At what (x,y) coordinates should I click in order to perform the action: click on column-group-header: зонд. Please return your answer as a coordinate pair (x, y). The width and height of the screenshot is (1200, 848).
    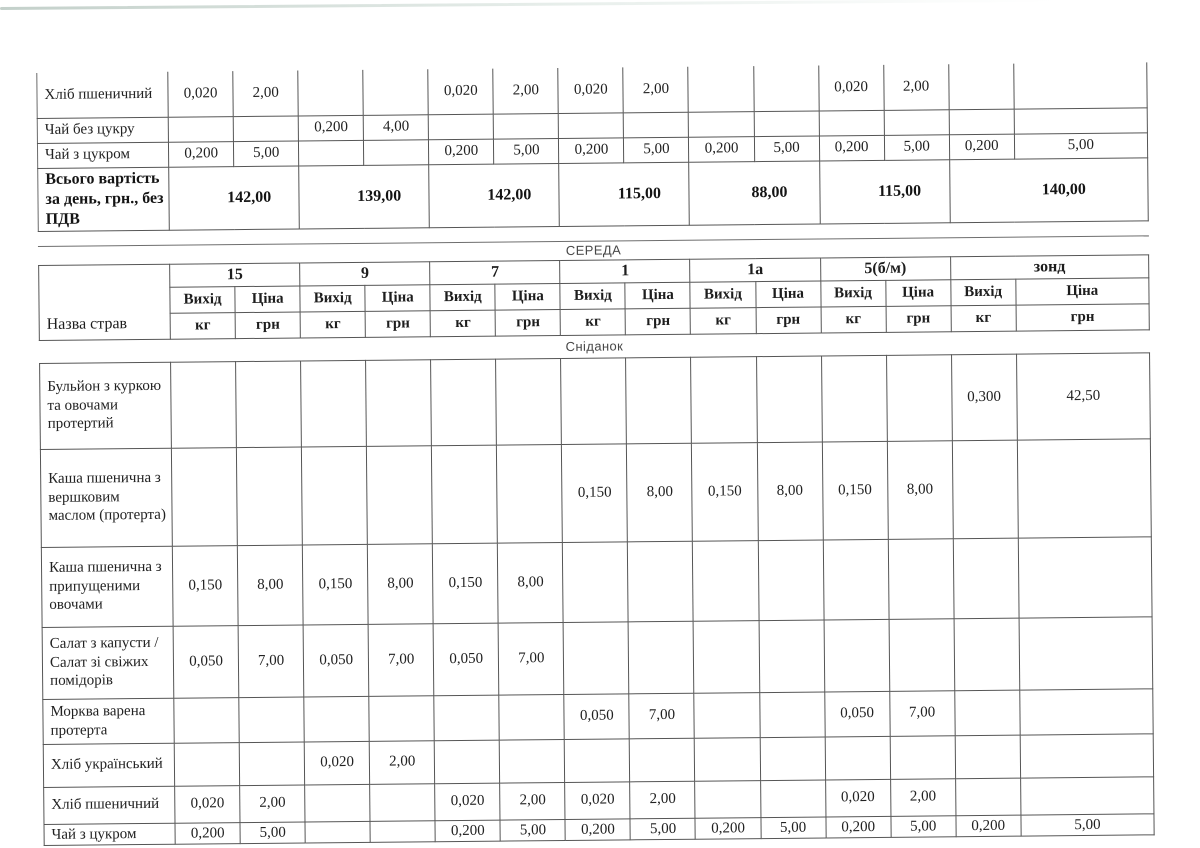
    Looking at the image, I should click on (1049, 267).